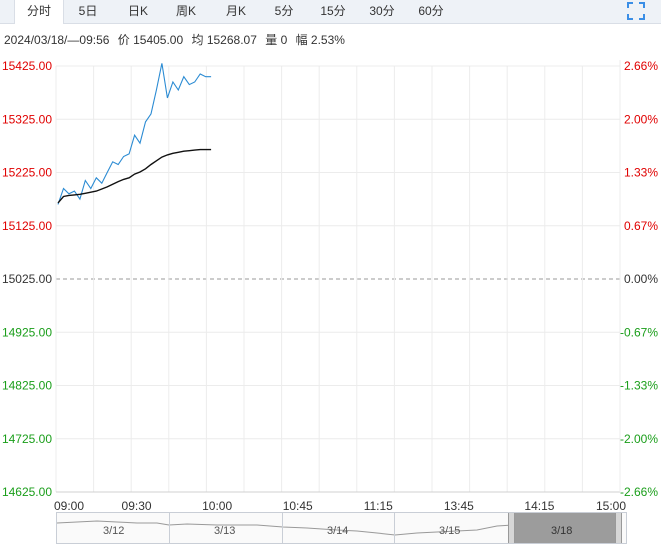  What do you see at coordinates (134, 134) in the screenshot?
I see `price-line` at bounding box center [134, 134].